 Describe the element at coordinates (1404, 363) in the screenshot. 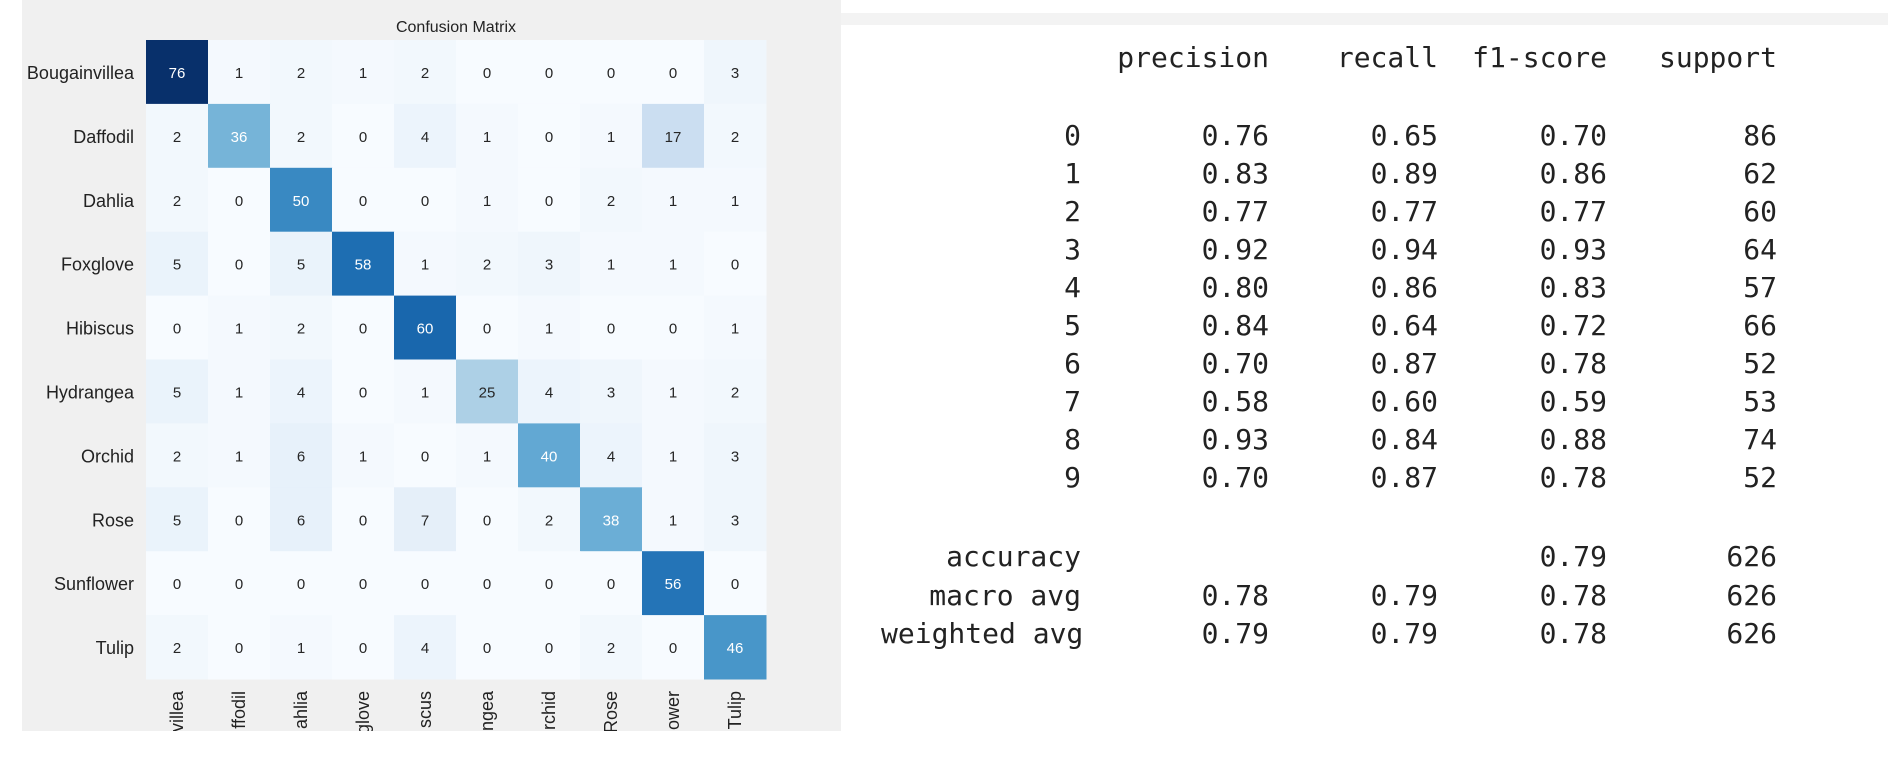

I see `report-value: 0.87` at that location.